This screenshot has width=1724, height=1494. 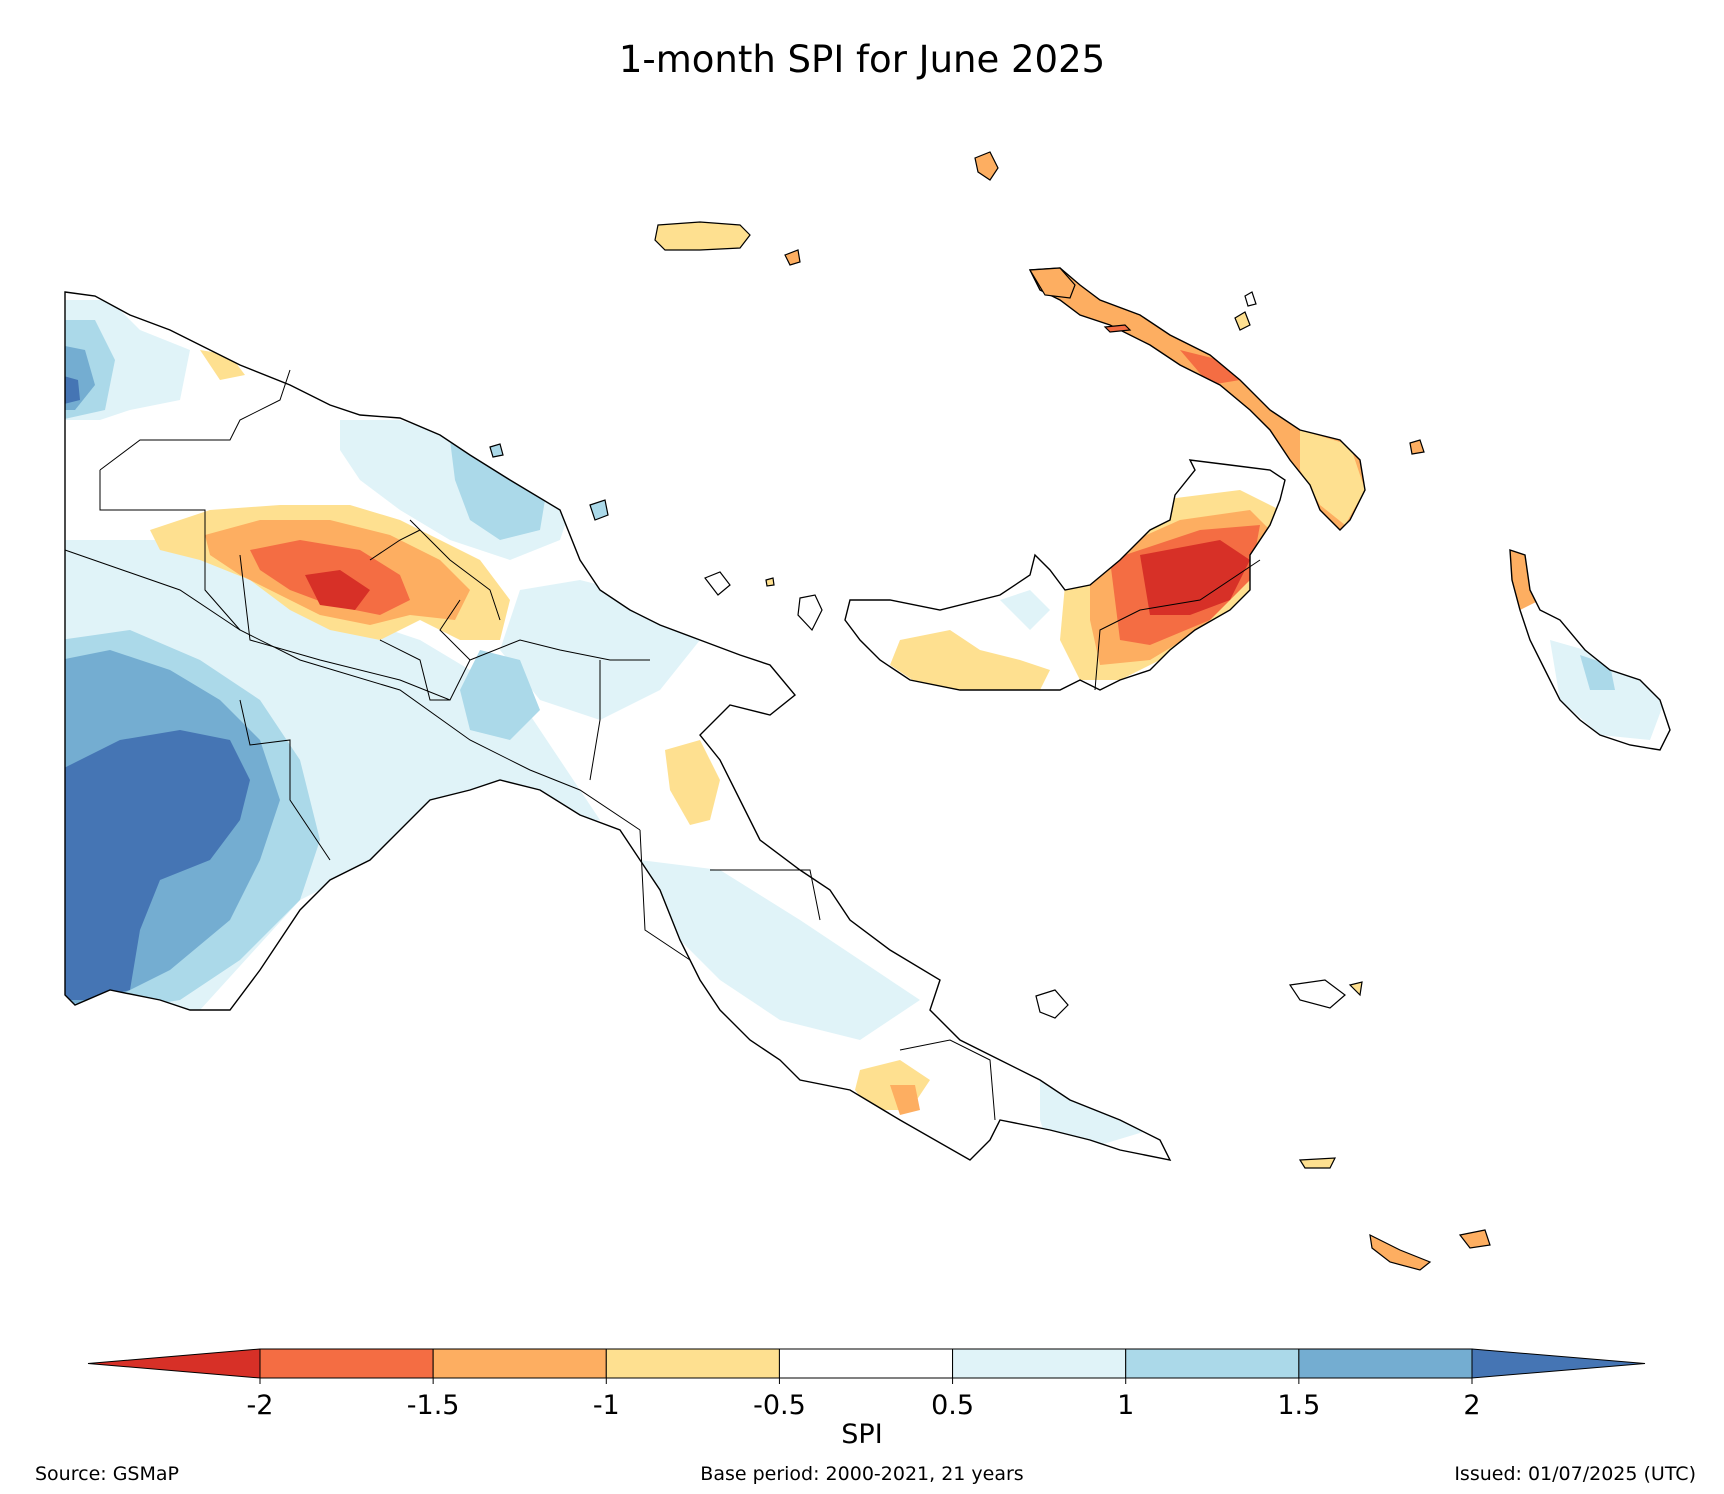 I want to click on new-britain-province-boundary, so click(x=1177, y=625).